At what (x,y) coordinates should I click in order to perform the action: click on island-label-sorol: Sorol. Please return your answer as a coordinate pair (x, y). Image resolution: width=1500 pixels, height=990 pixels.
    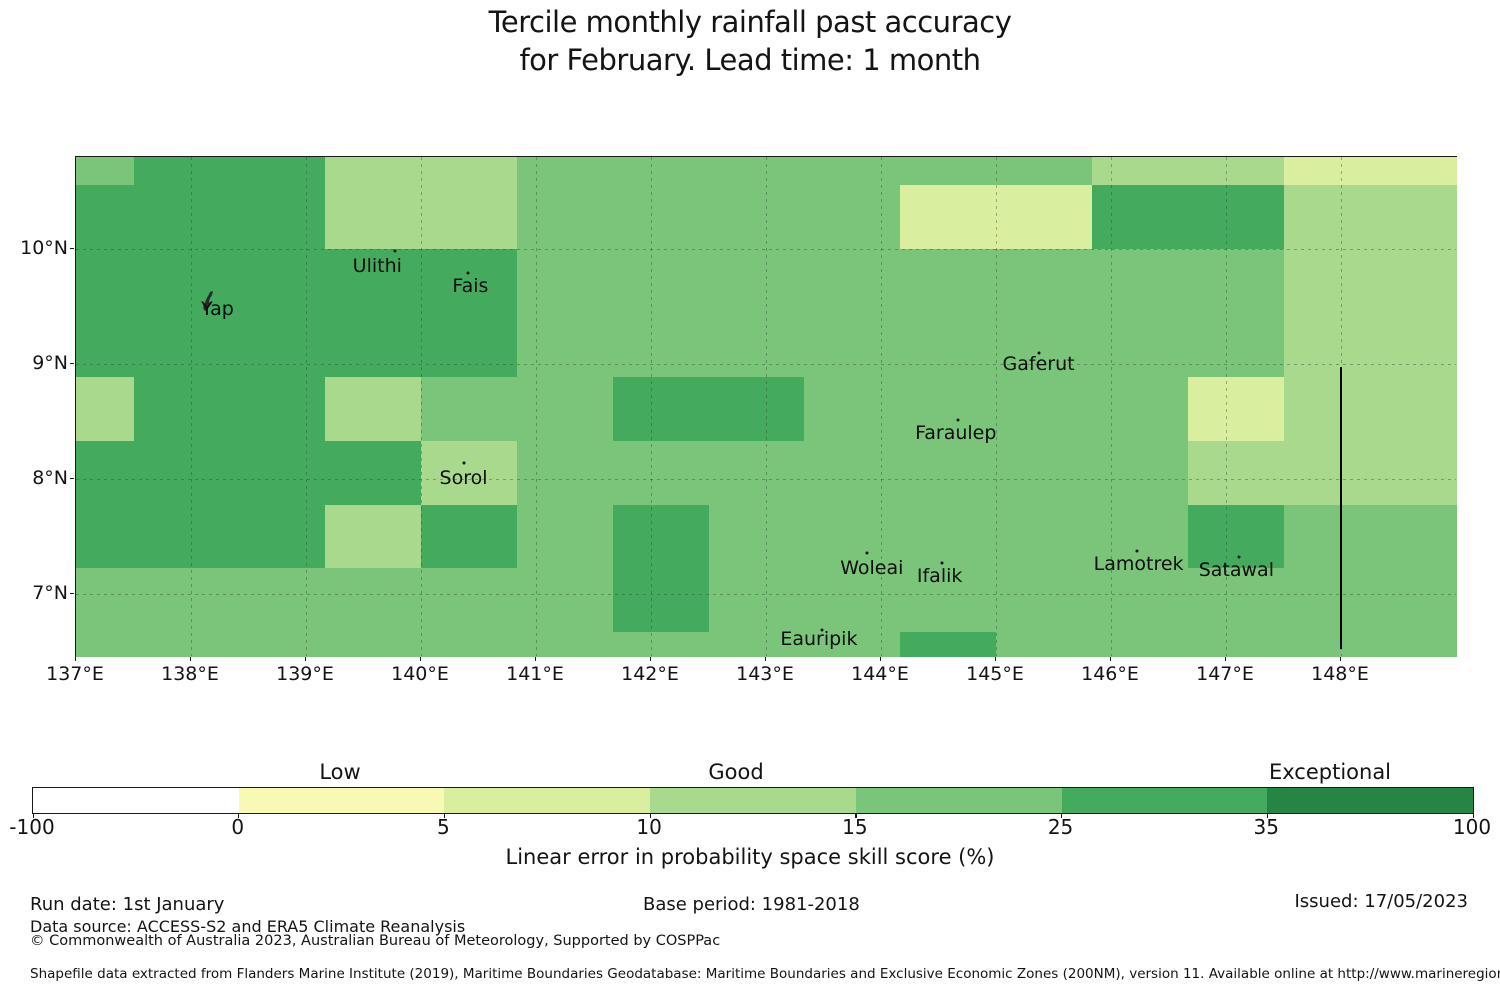
    Looking at the image, I should click on (463, 477).